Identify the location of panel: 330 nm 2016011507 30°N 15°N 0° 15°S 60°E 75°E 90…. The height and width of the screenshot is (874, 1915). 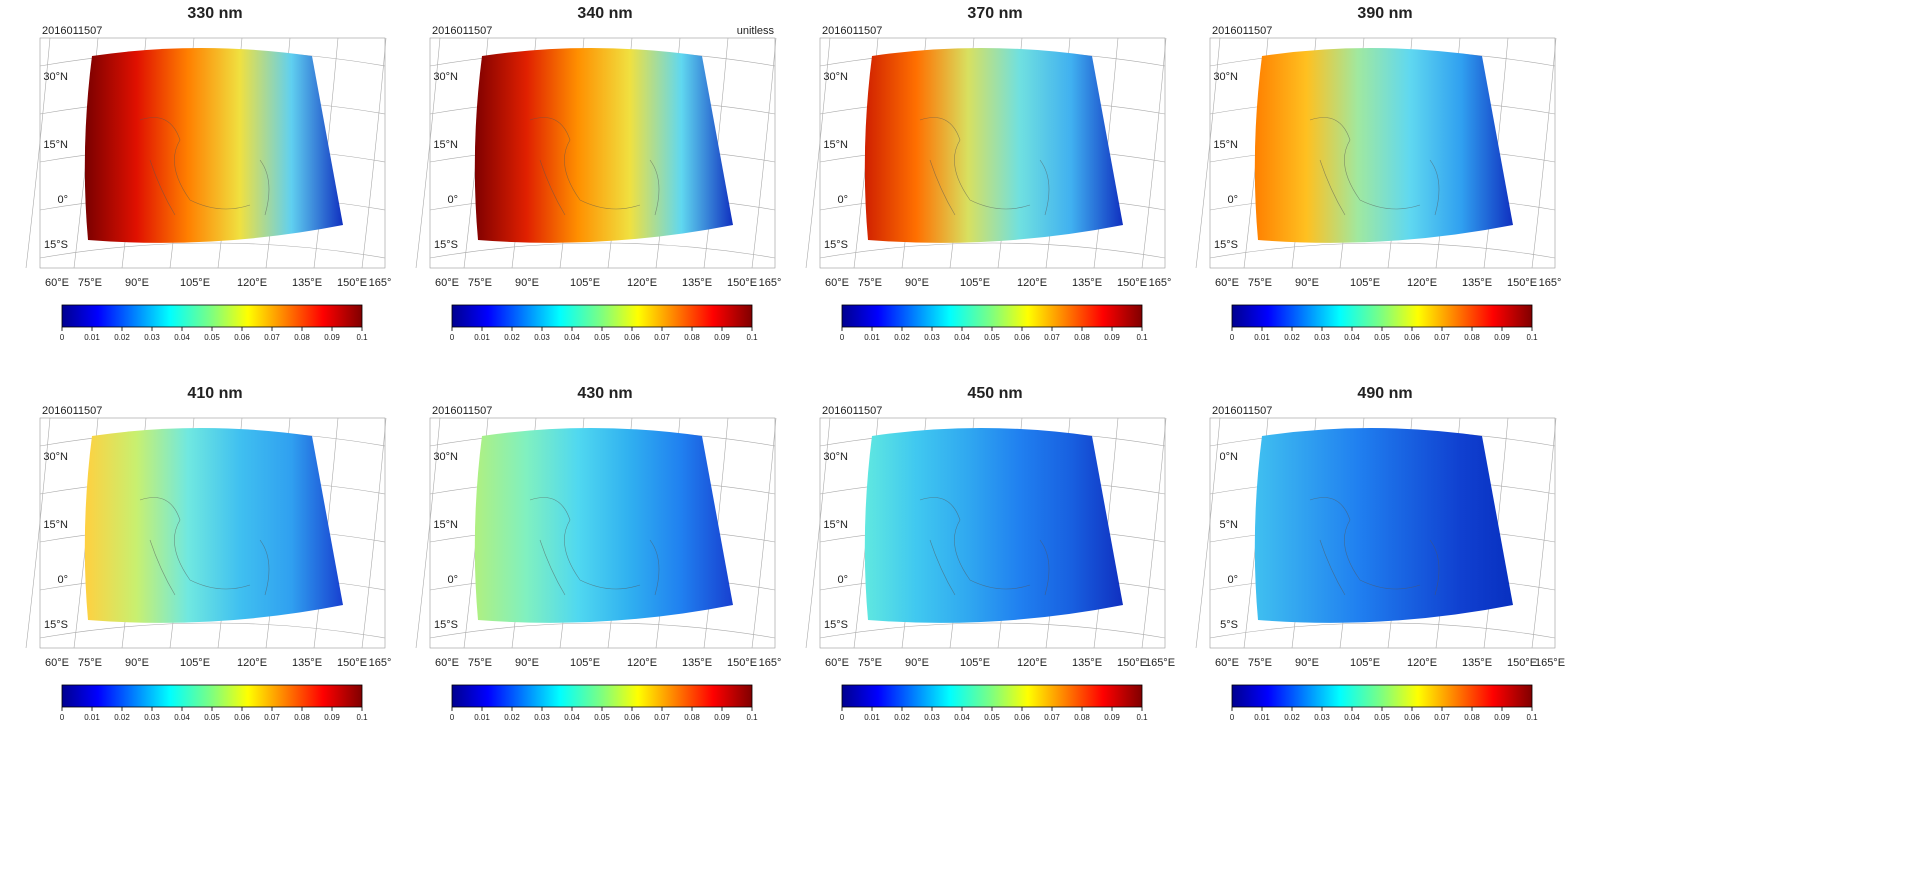
(208, 173).